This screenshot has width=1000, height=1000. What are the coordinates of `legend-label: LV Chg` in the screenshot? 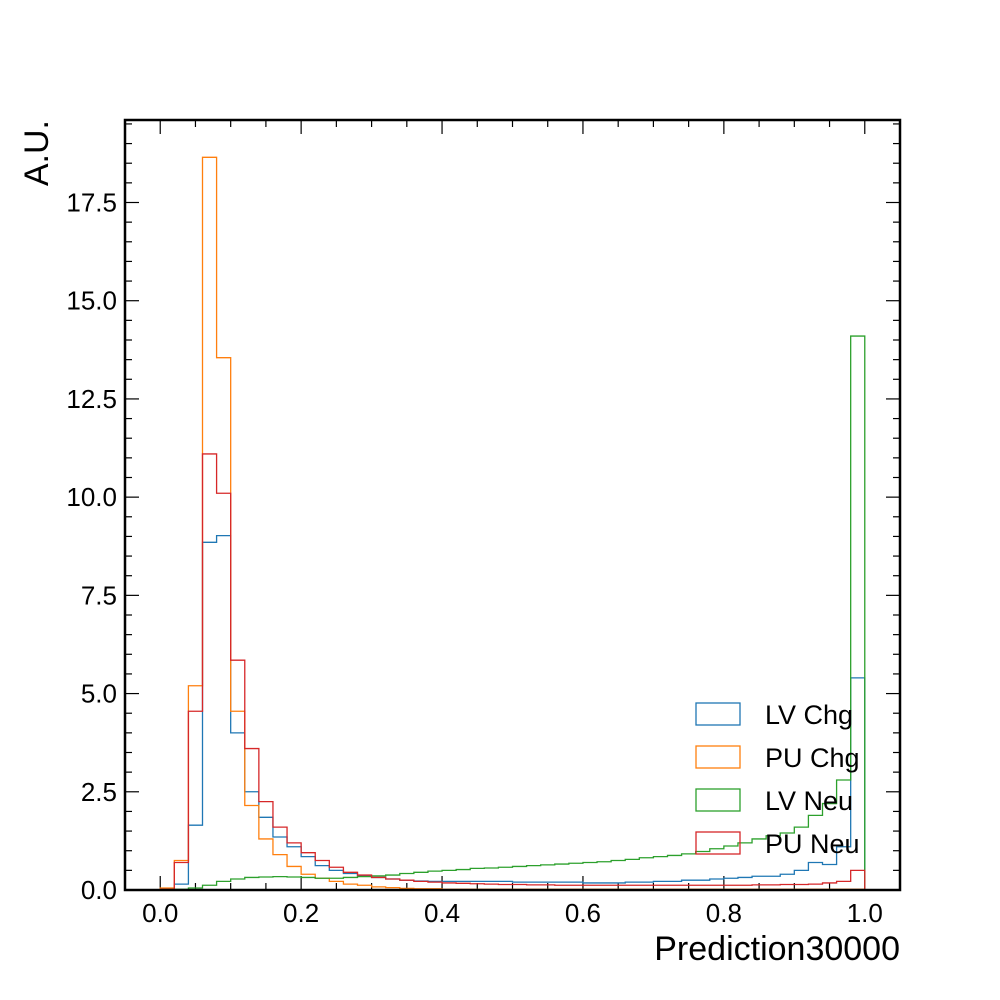 It's located at (809, 715).